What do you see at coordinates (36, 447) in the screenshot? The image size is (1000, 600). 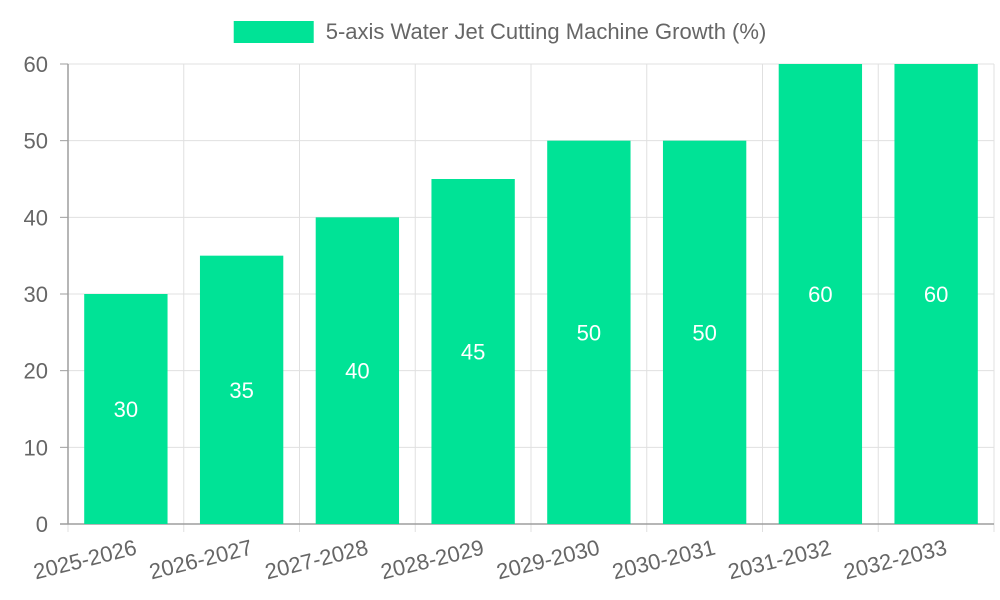 I see `y-tick-label: 10` at bounding box center [36, 447].